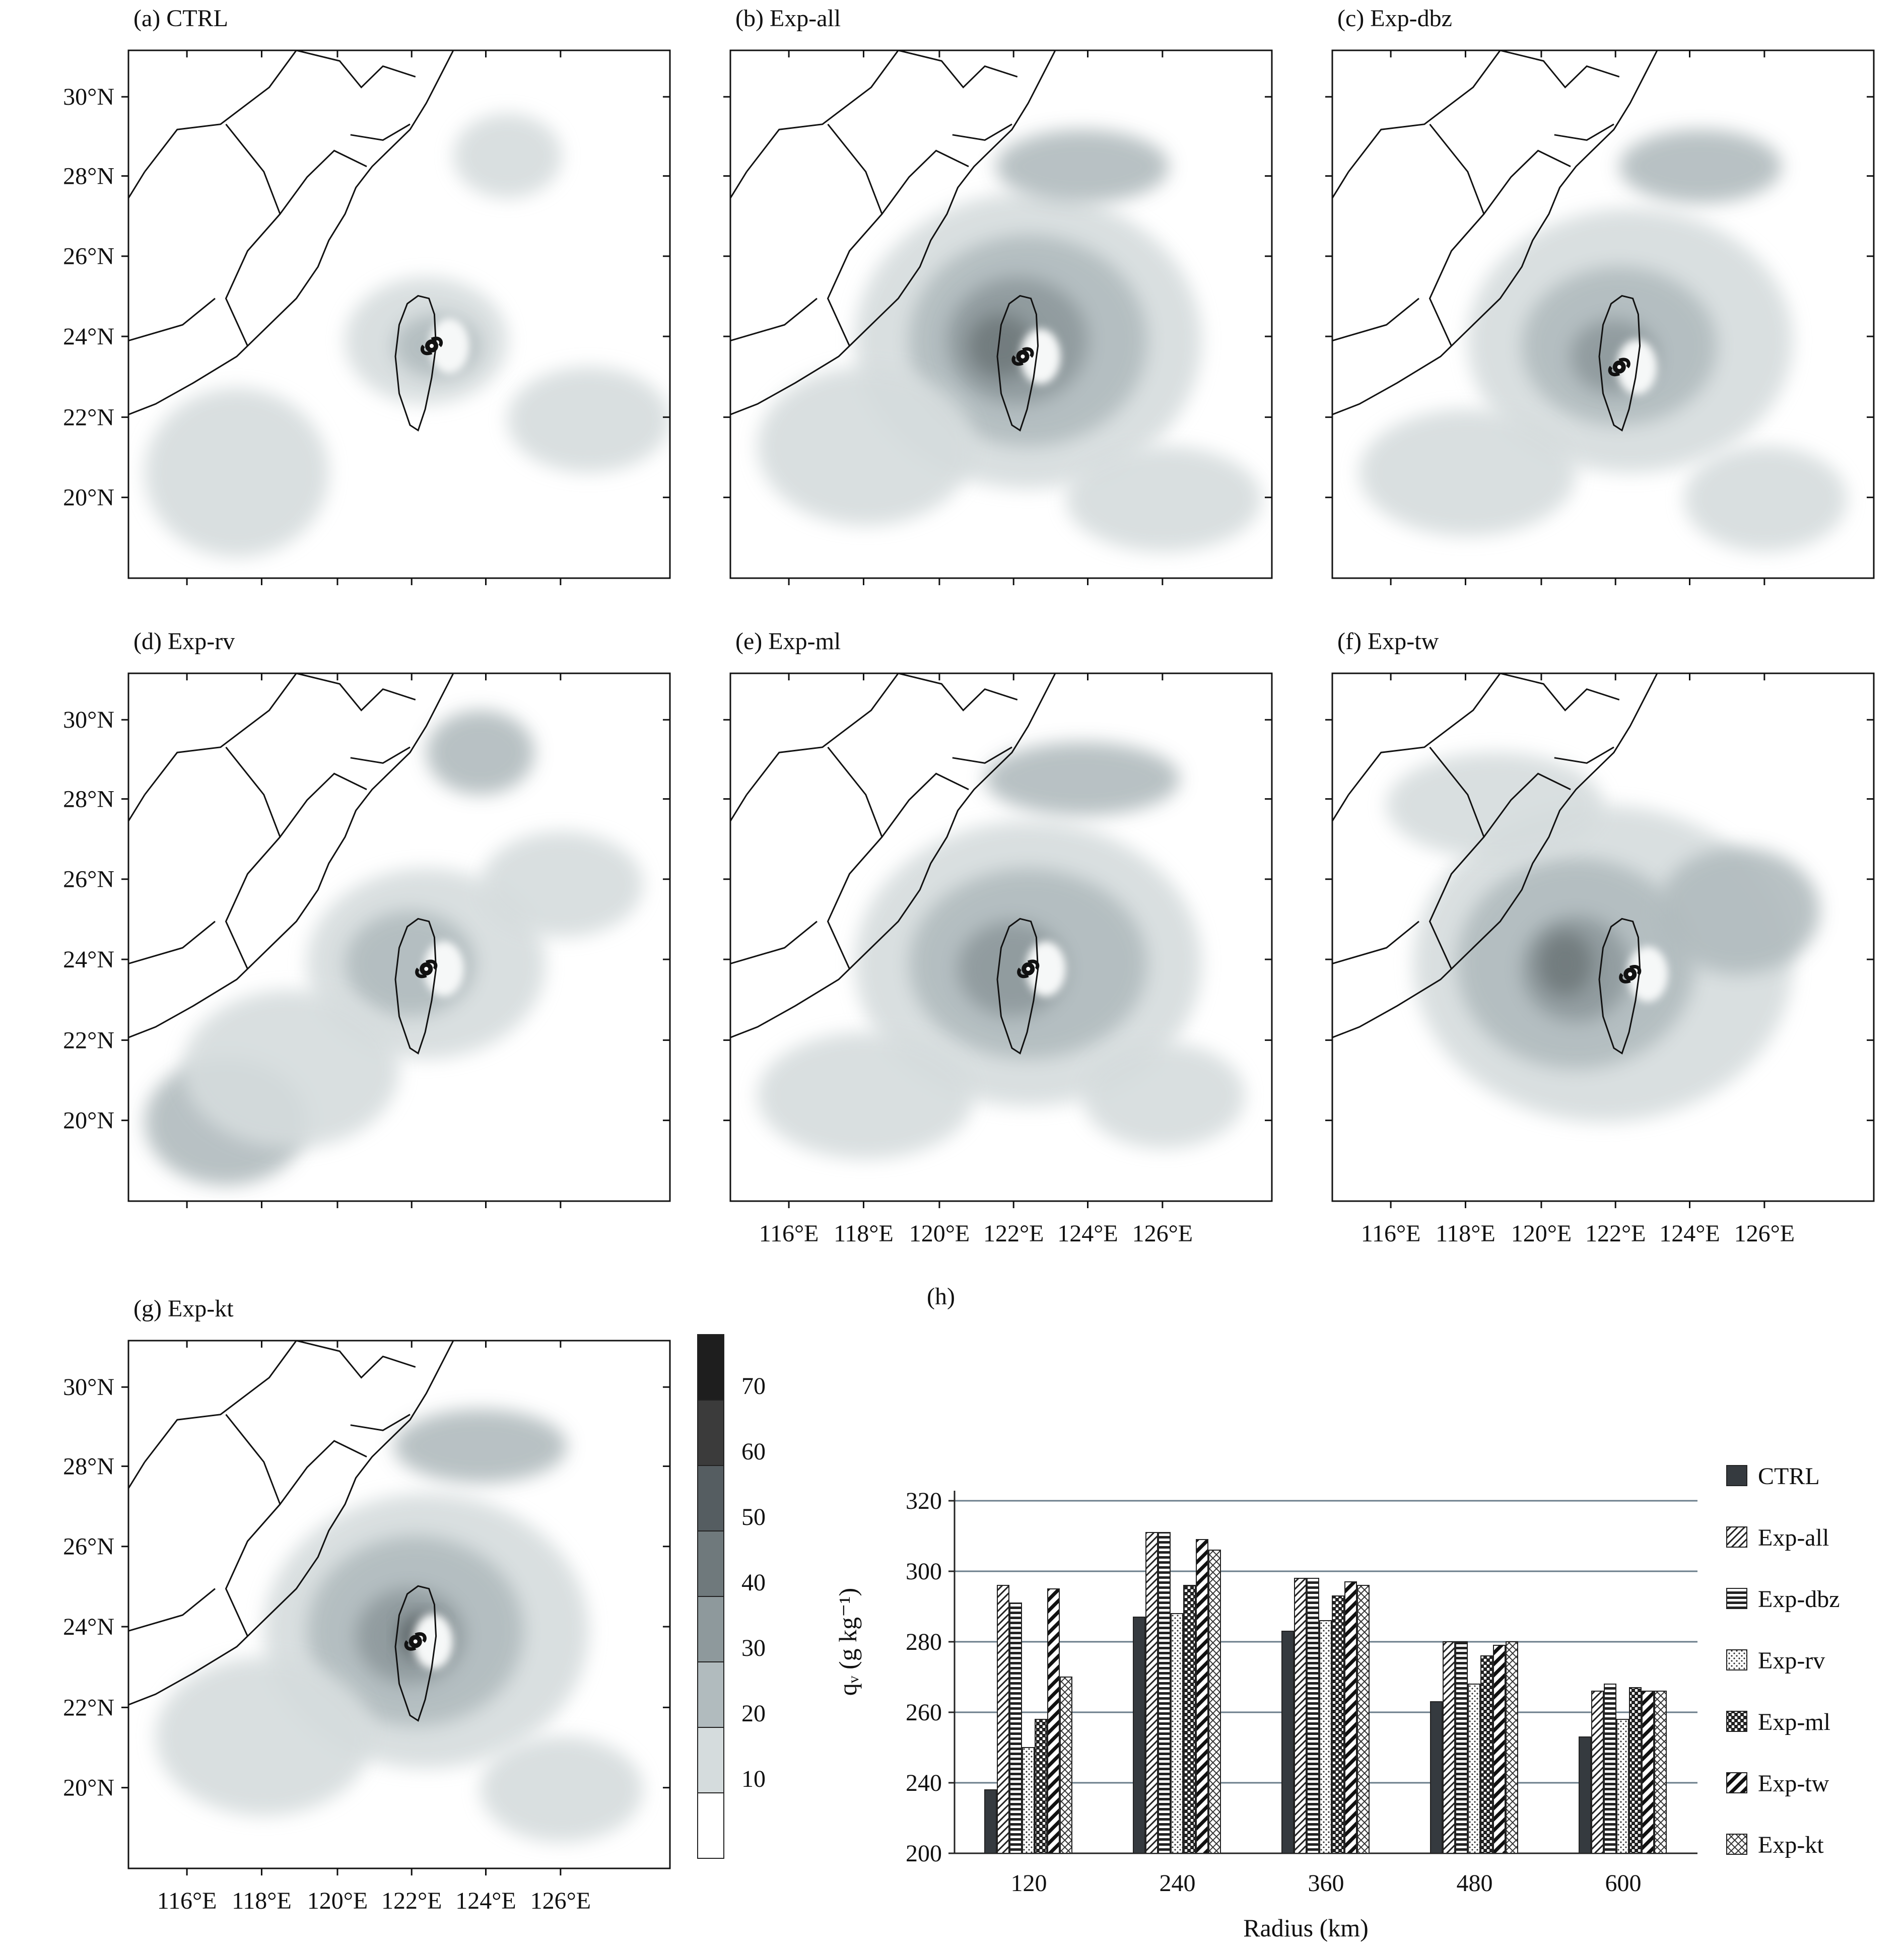  What do you see at coordinates (788, 19) in the screenshot?
I see `panel-title: (b) Exp-all` at bounding box center [788, 19].